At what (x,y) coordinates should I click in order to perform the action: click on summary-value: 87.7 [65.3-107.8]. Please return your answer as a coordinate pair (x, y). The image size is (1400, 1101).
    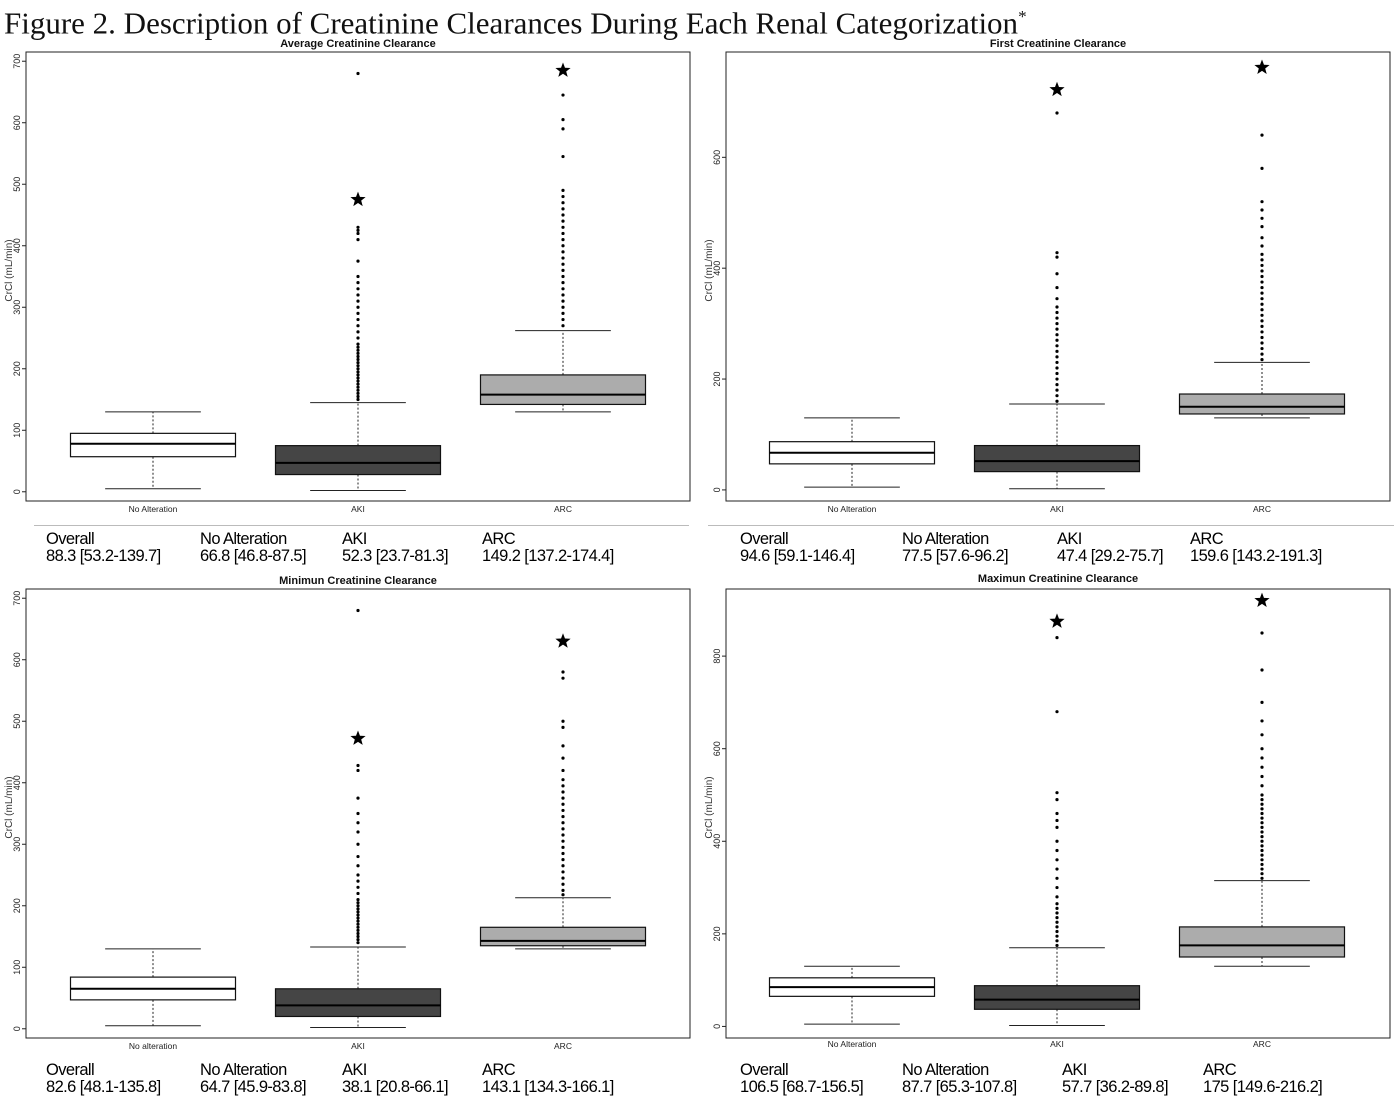
    Looking at the image, I should click on (959, 1087).